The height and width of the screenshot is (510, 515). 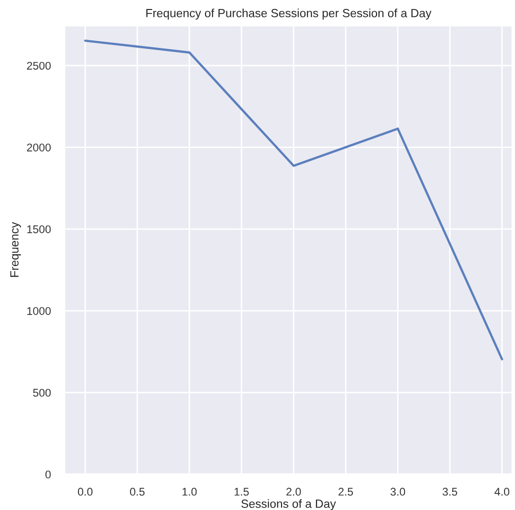 I want to click on x-tick-label: 4.0, so click(x=502, y=492).